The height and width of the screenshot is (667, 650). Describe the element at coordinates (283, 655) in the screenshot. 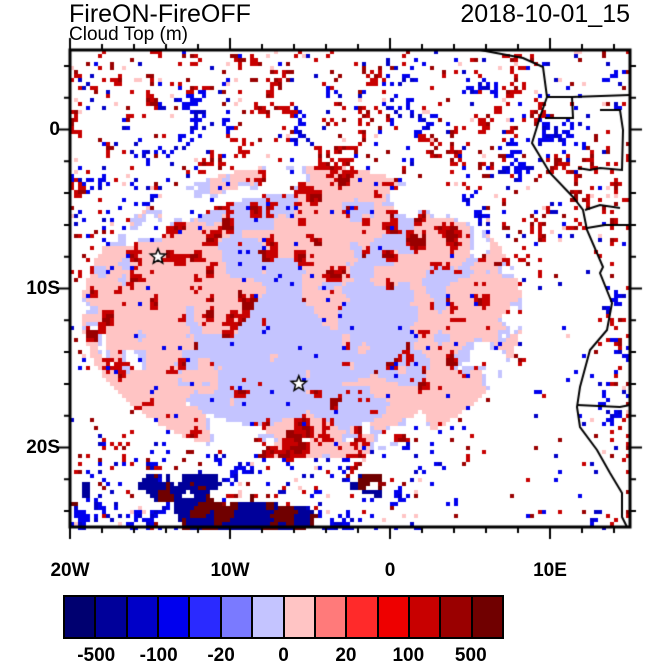

I see `colorbar-label: 0` at that location.